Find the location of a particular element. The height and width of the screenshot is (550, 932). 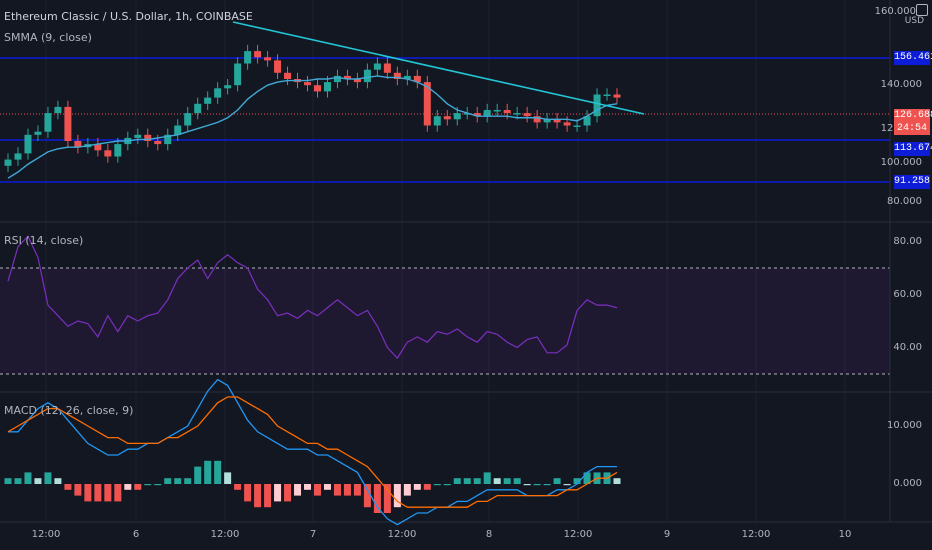

time-tick-4: 7 is located at coordinates (313, 534).